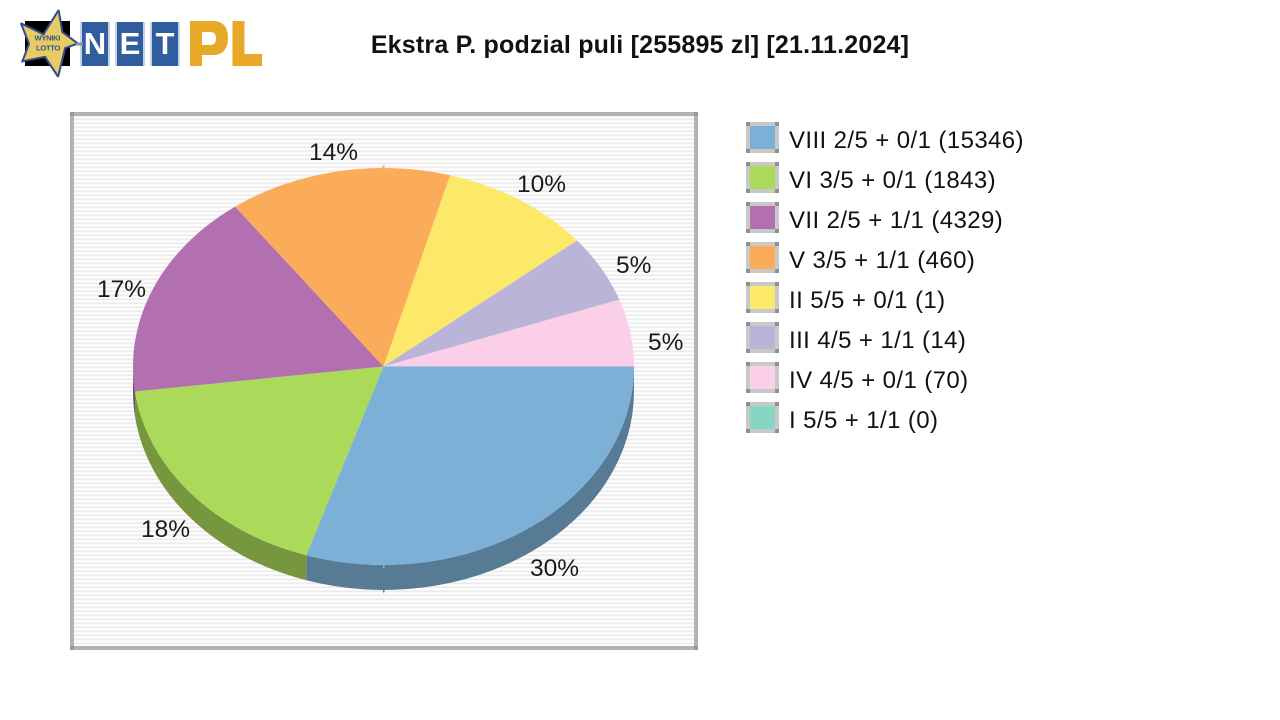 The height and width of the screenshot is (720, 1280). Describe the element at coordinates (48, 48) in the screenshot. I see `svg-text: LOTTO` at that location.